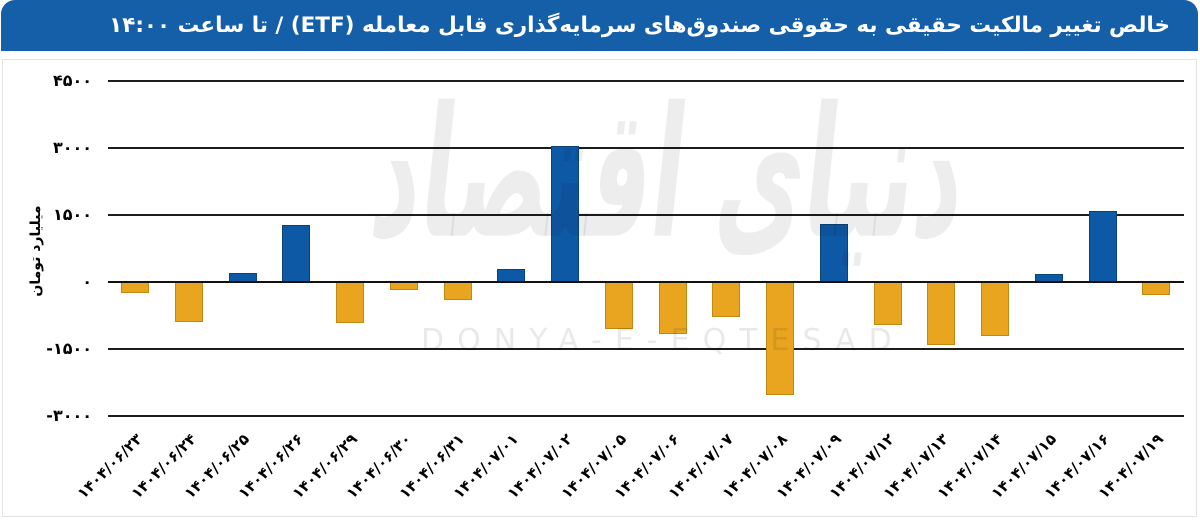 This screenshot has width=1200, height=520. Describe the element at coordinates (672, 308) in the screenshot. I see `bar-۱۴۰۴/۰۷/۰۶-negative` at that location.